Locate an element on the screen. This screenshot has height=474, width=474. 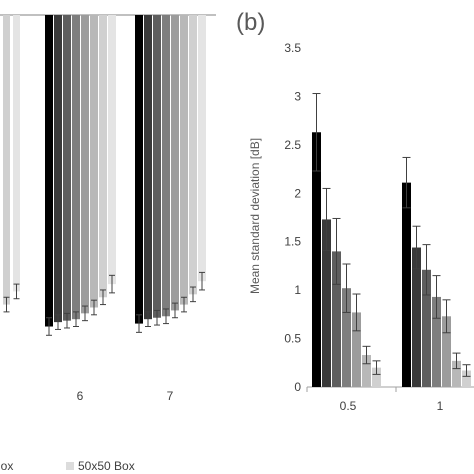
panel-b-y-tick-label: 1 is located at coordinates (297, 290).